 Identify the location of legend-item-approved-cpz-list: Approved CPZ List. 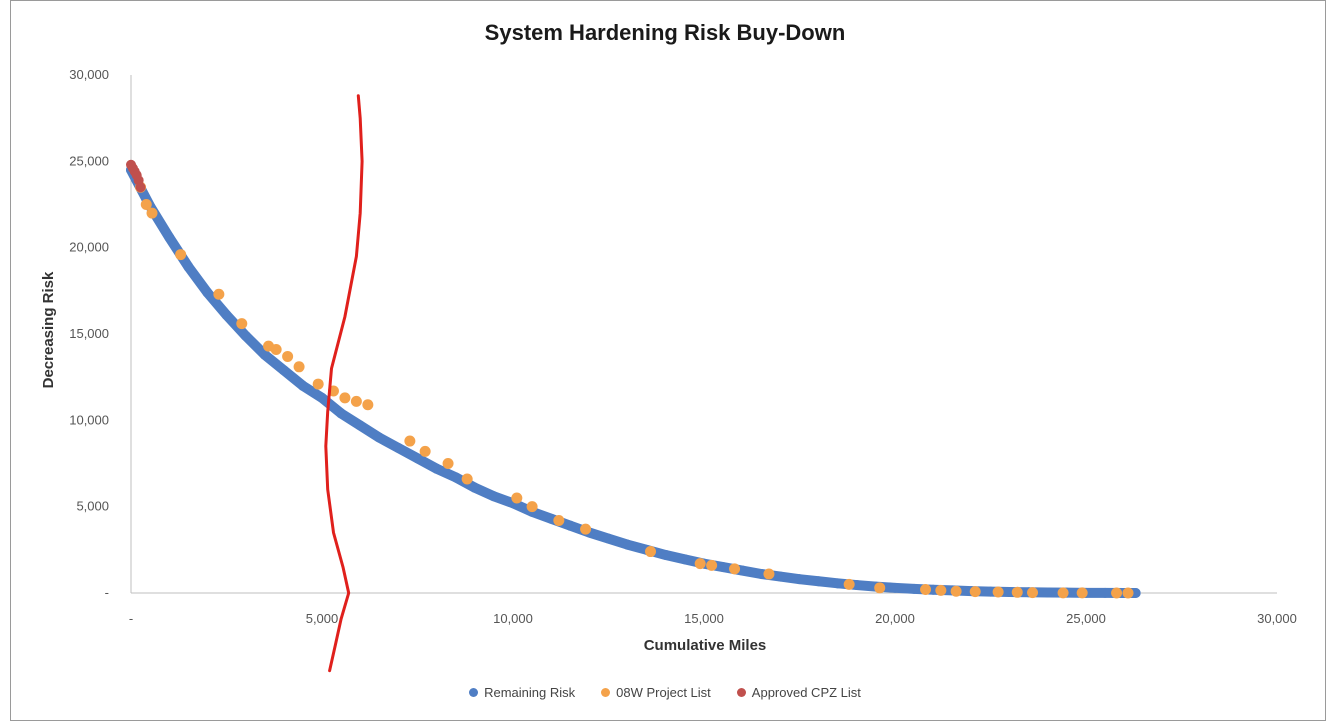
(798, 692).